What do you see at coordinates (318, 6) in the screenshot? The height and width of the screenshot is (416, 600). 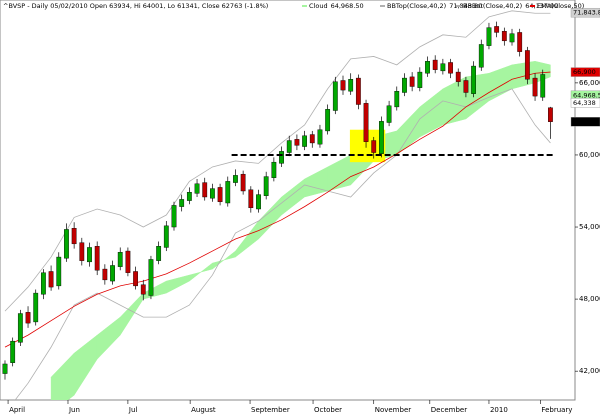 I see `legend-label: Cloud` at bounding box center [318, 6].